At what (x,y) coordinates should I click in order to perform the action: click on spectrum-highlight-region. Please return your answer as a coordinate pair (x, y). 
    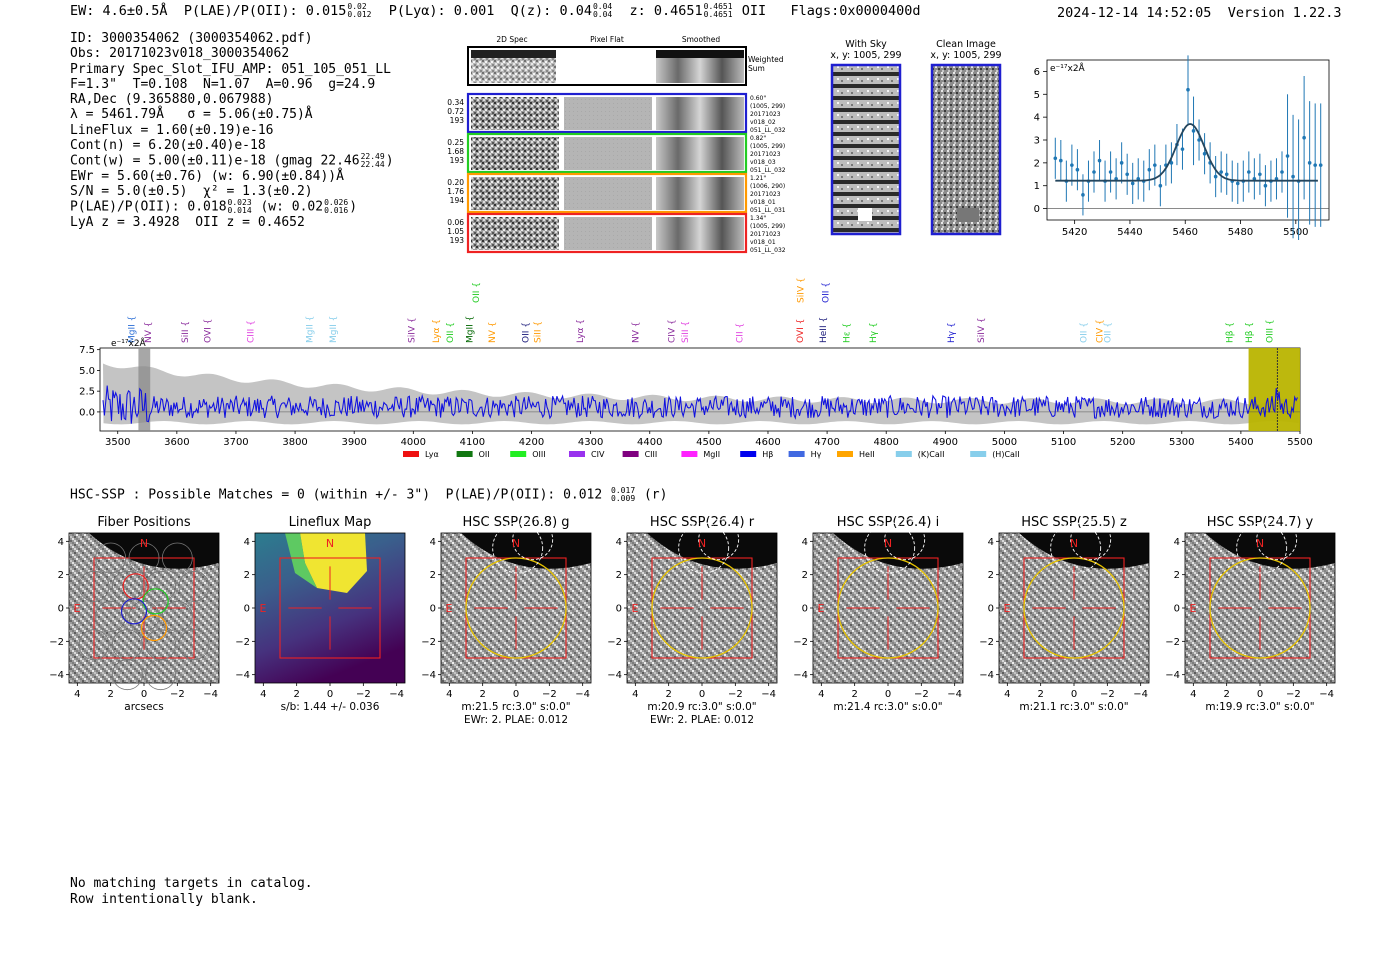
    Looking at the image, I should click on (144, 389).